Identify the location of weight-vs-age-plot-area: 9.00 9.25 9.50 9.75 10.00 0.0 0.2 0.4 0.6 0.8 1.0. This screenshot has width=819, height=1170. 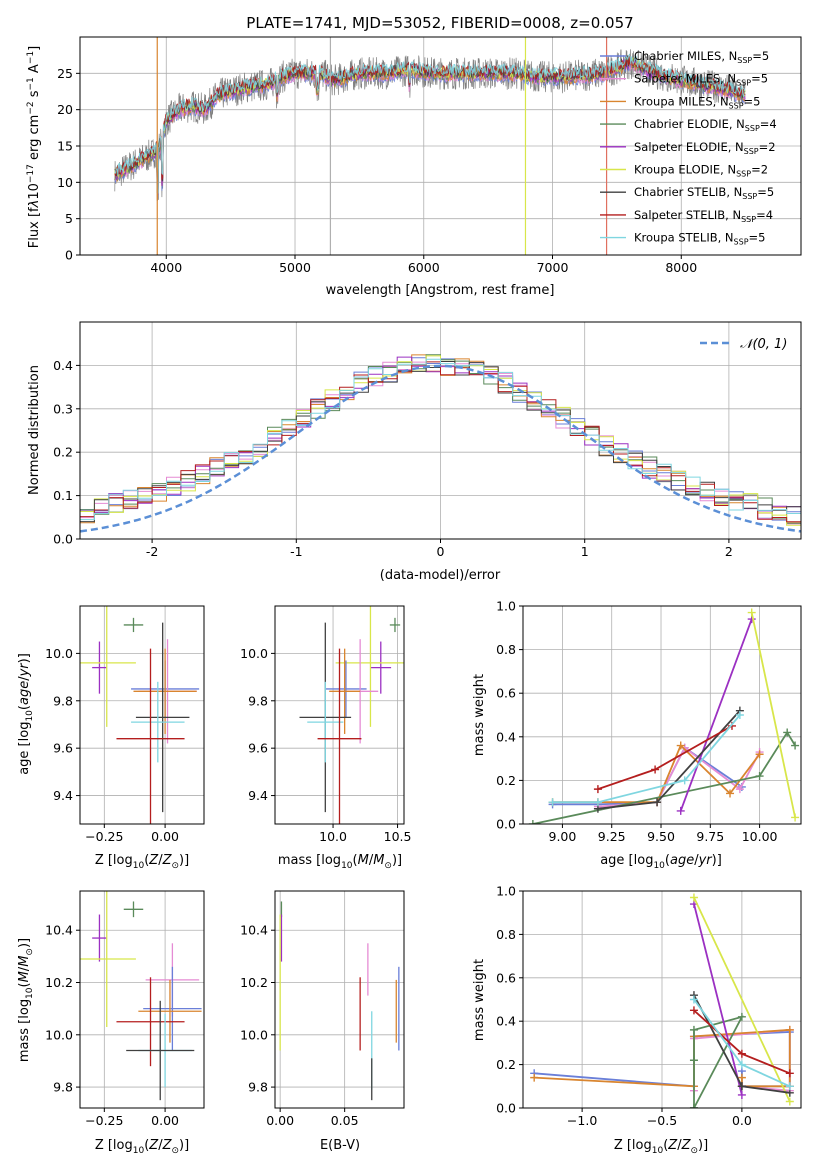
(649, 721).